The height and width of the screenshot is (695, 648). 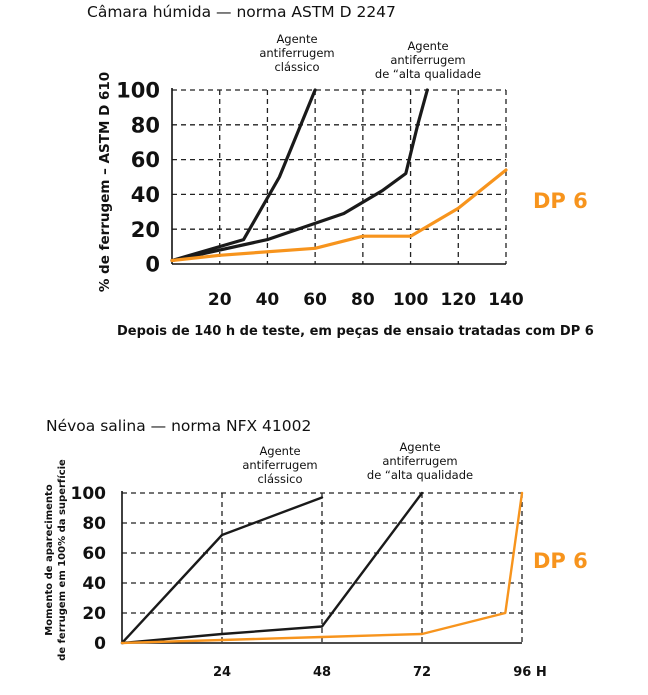 What do you see at coordinates (380, 672) in the screenshot?
I see `chart2-x-tick-labels: 24 48 72 96 H` at bounding box center [380, 672].